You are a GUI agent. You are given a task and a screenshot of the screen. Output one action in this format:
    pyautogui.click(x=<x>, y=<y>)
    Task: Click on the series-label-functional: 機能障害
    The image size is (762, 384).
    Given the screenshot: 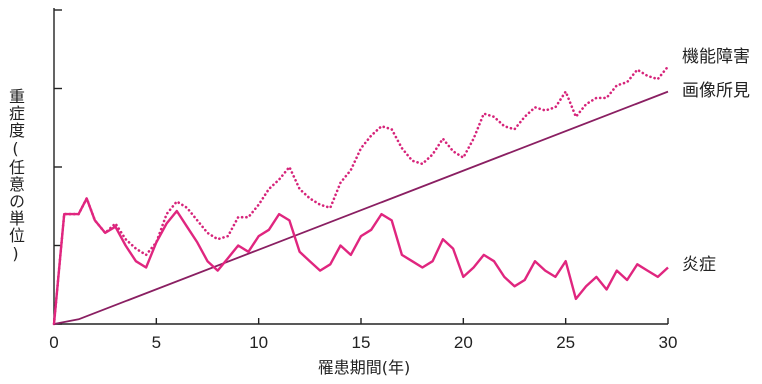 What is the action you would take?
    pyautogui.click(x=716, y=57)
    